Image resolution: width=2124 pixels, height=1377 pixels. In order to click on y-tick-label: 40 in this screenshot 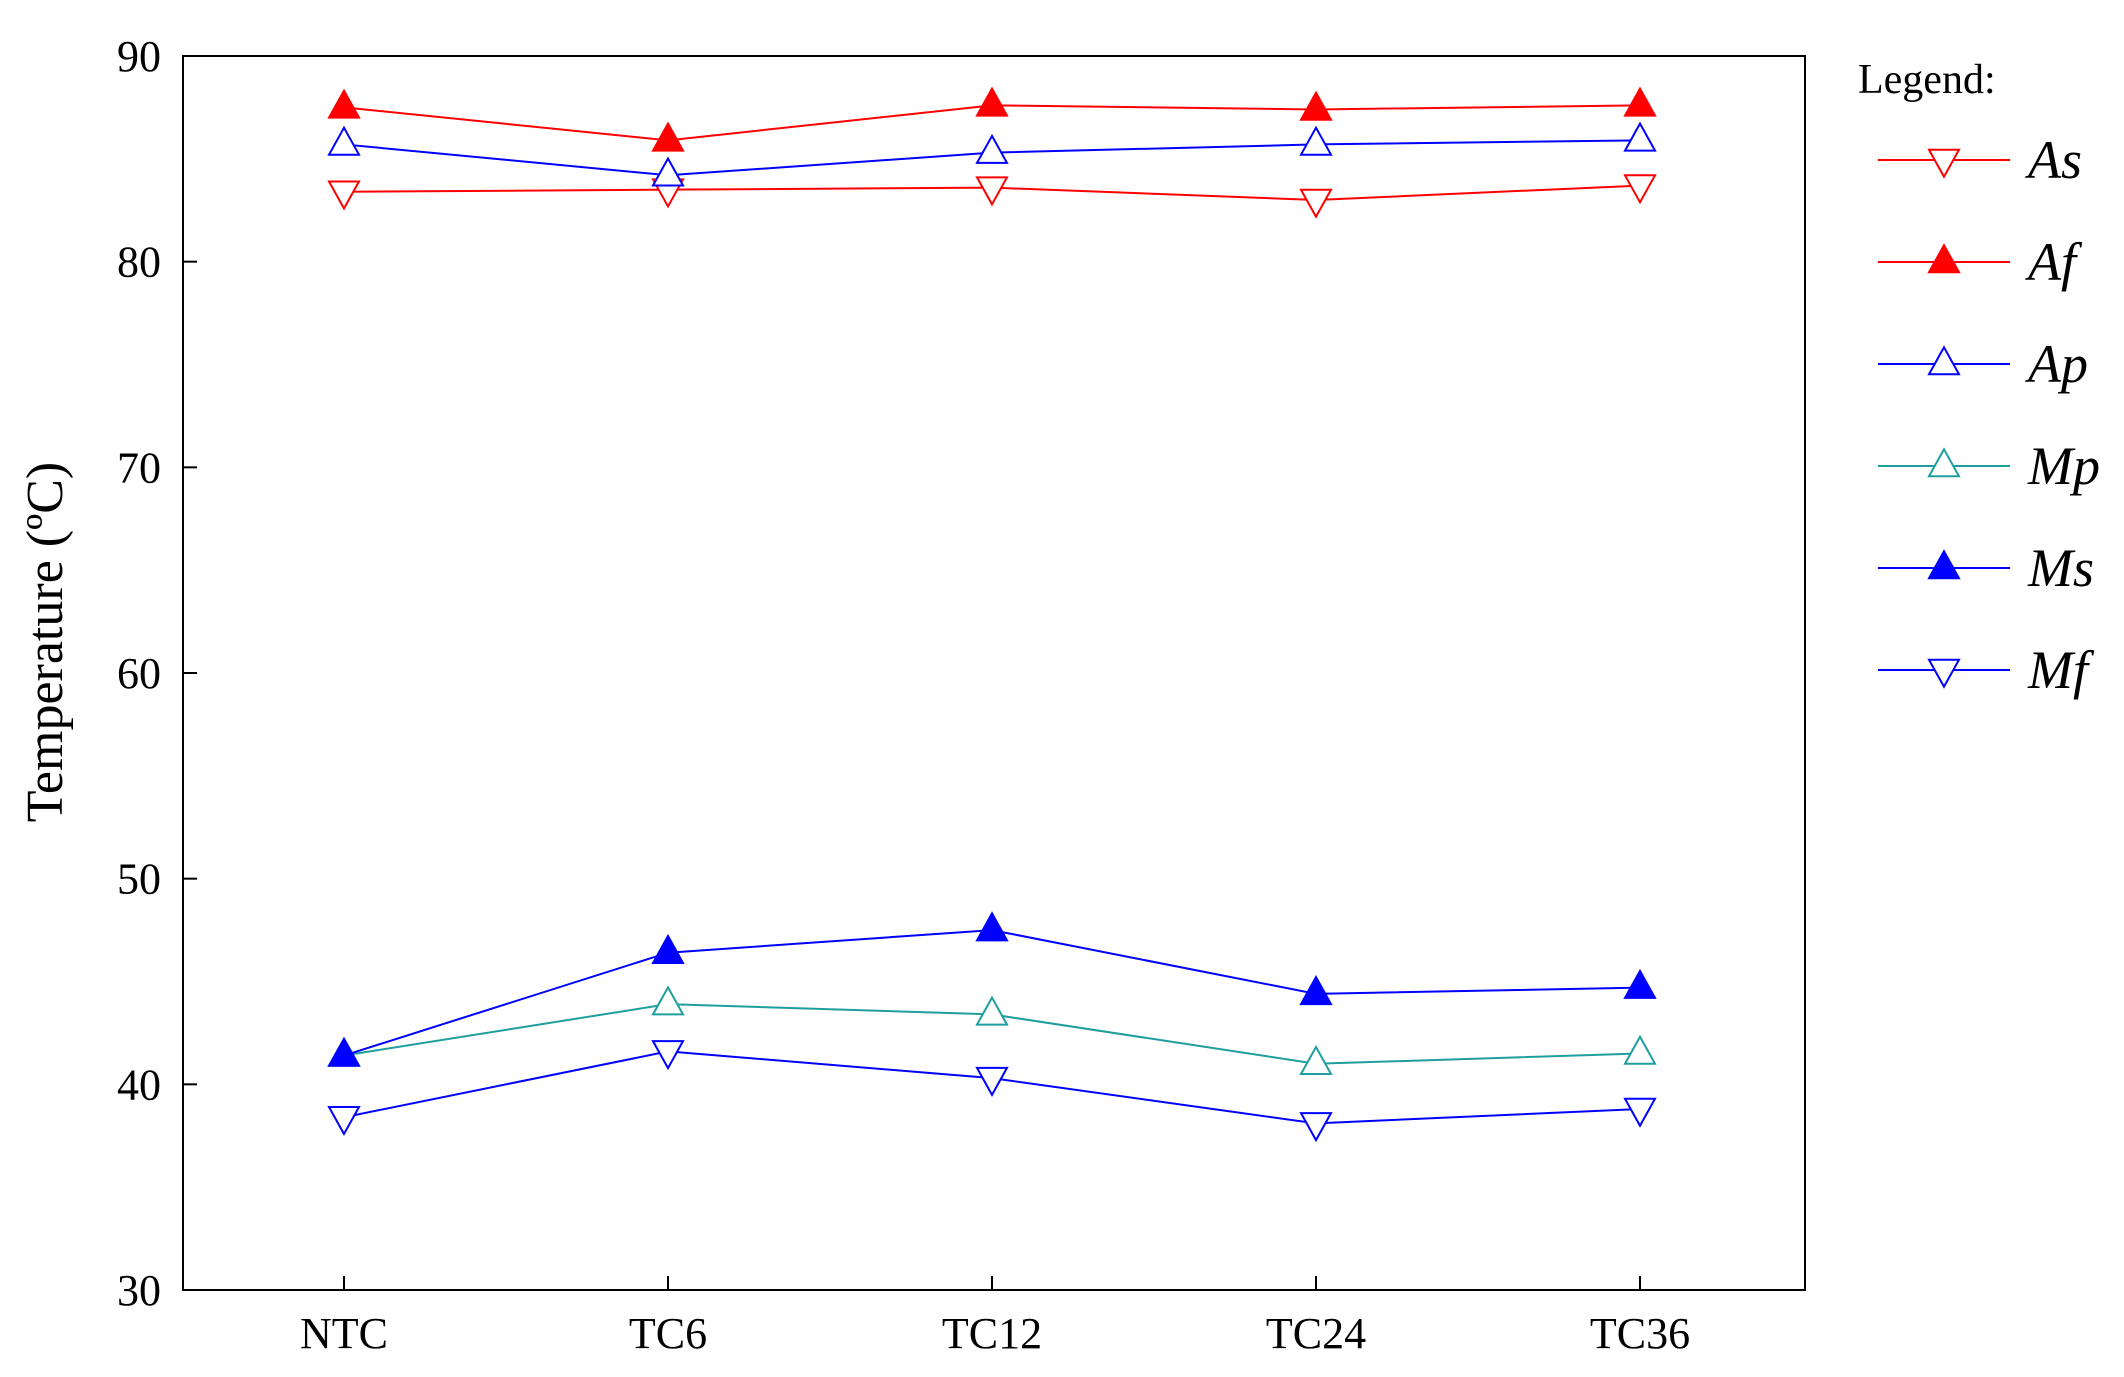, I will do `click(139, 1084)`.